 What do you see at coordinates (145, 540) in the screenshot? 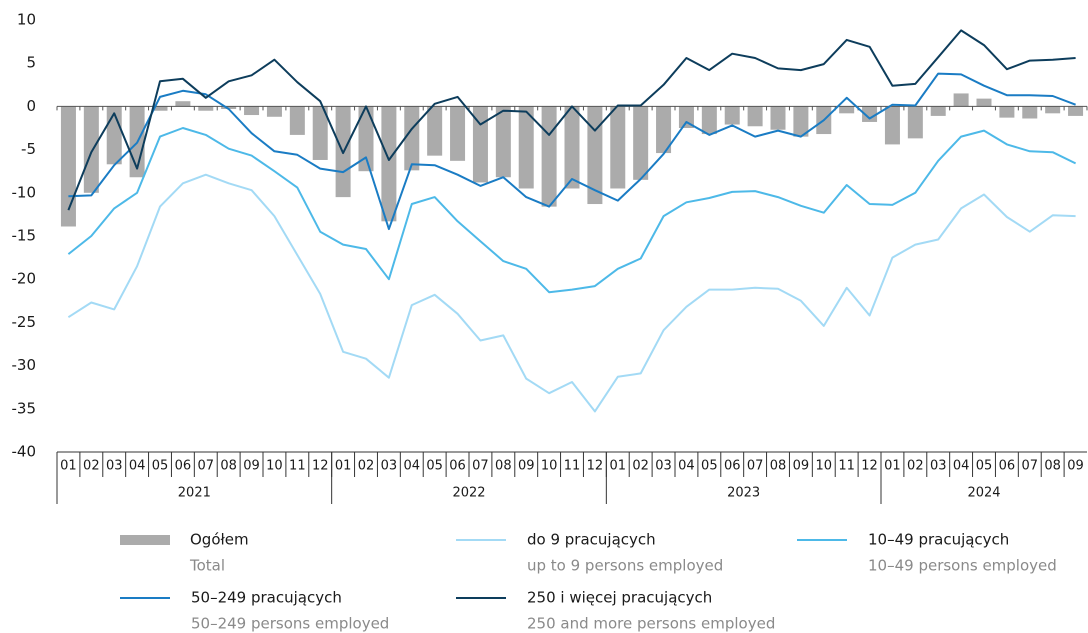
I see `legend-swatch` at bounding box center [145, 540].